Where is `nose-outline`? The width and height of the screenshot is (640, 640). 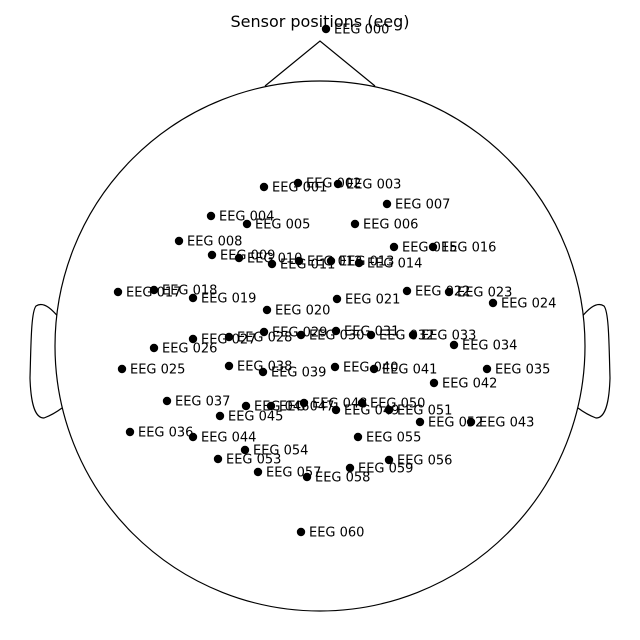 nose-outline is located at coordinates (320, 63).